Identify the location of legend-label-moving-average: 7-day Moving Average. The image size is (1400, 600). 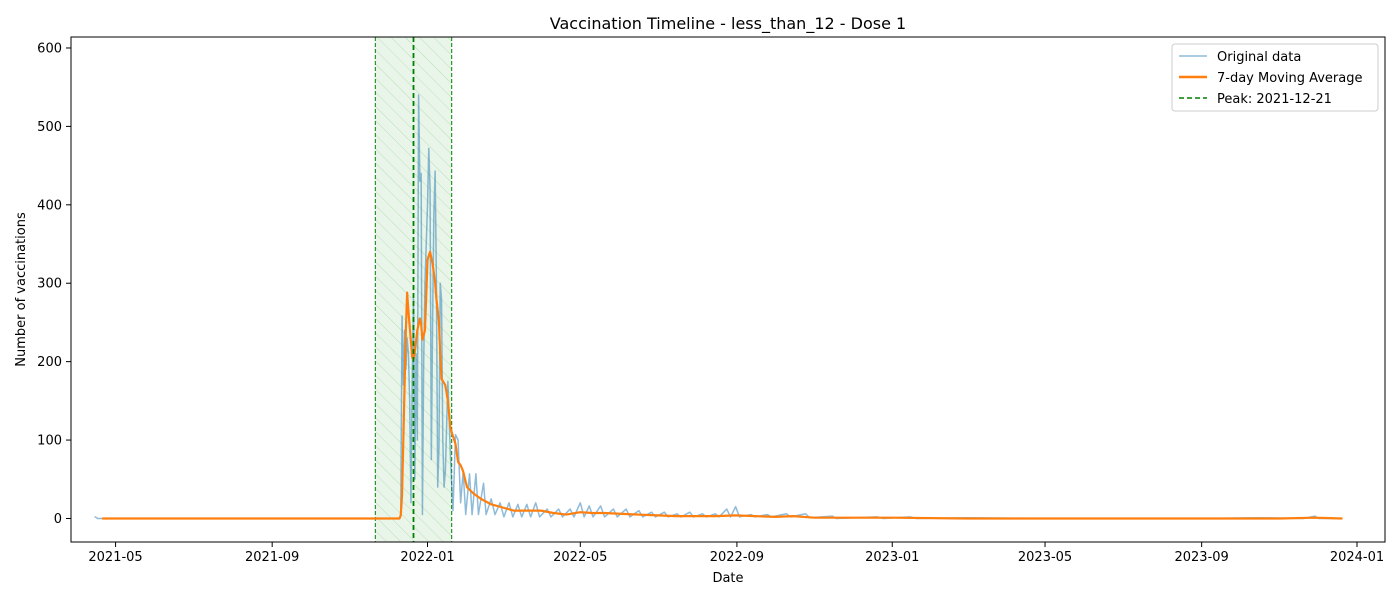
(1290, 78).